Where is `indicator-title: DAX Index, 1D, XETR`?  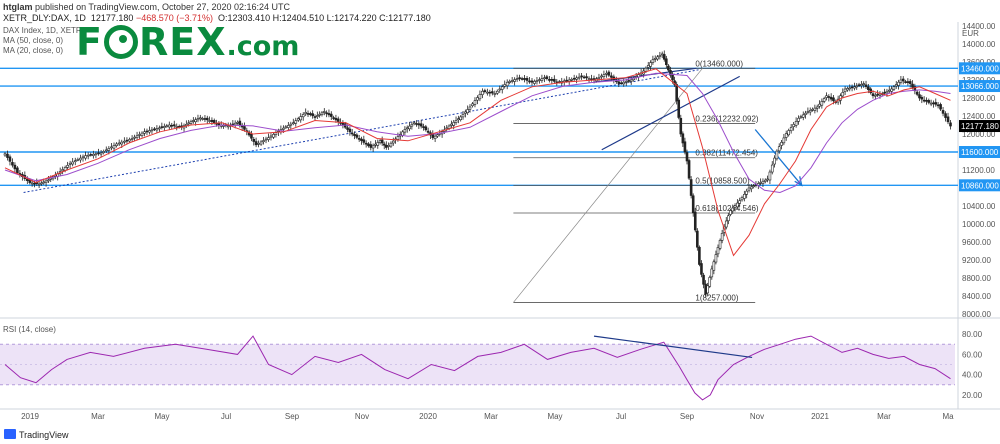 indicator-title: DAX Index, 1D, XETR is located at coordinates (42, 30).